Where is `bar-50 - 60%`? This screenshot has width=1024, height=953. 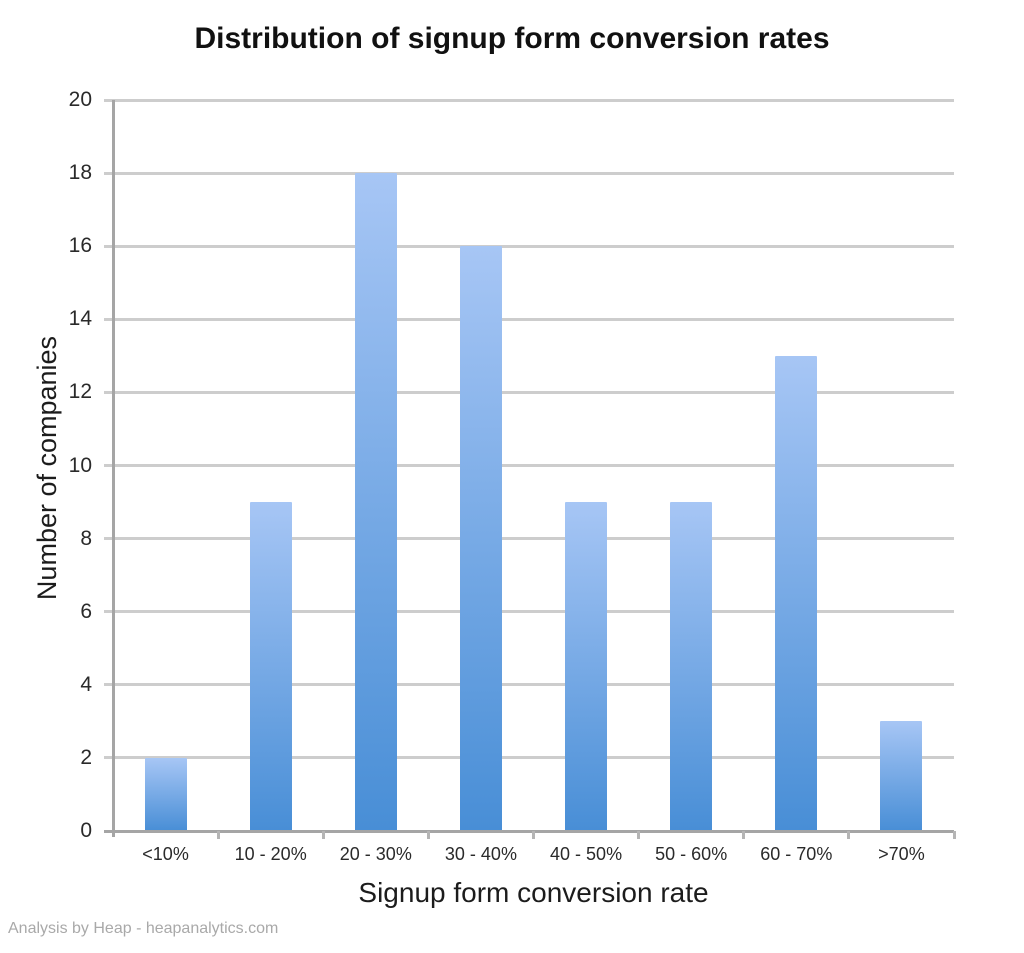
bar-50 - 60% is located at coordinates (691, 666).